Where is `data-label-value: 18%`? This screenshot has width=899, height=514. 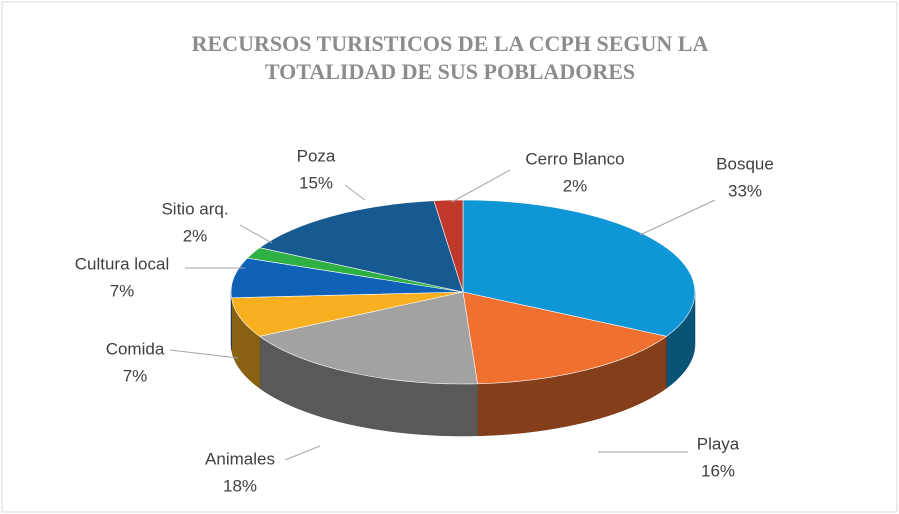
data-label-value: 18% is located at coordinates (240, 485).